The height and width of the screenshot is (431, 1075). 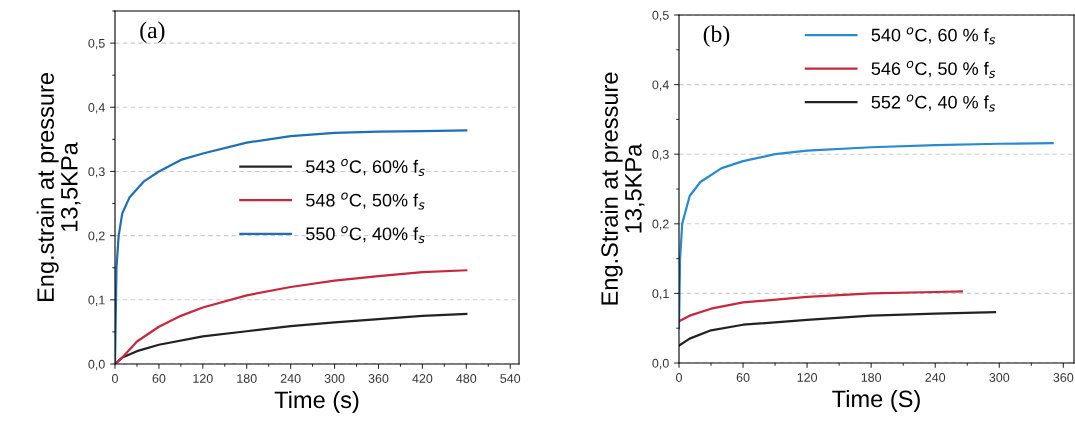 What do you see at coordinates (933, 36) in the screenshot?
I see `legend-label: 540 $^{o}$C, 60 % f$_{s}$` at bounding box center [933, 36].